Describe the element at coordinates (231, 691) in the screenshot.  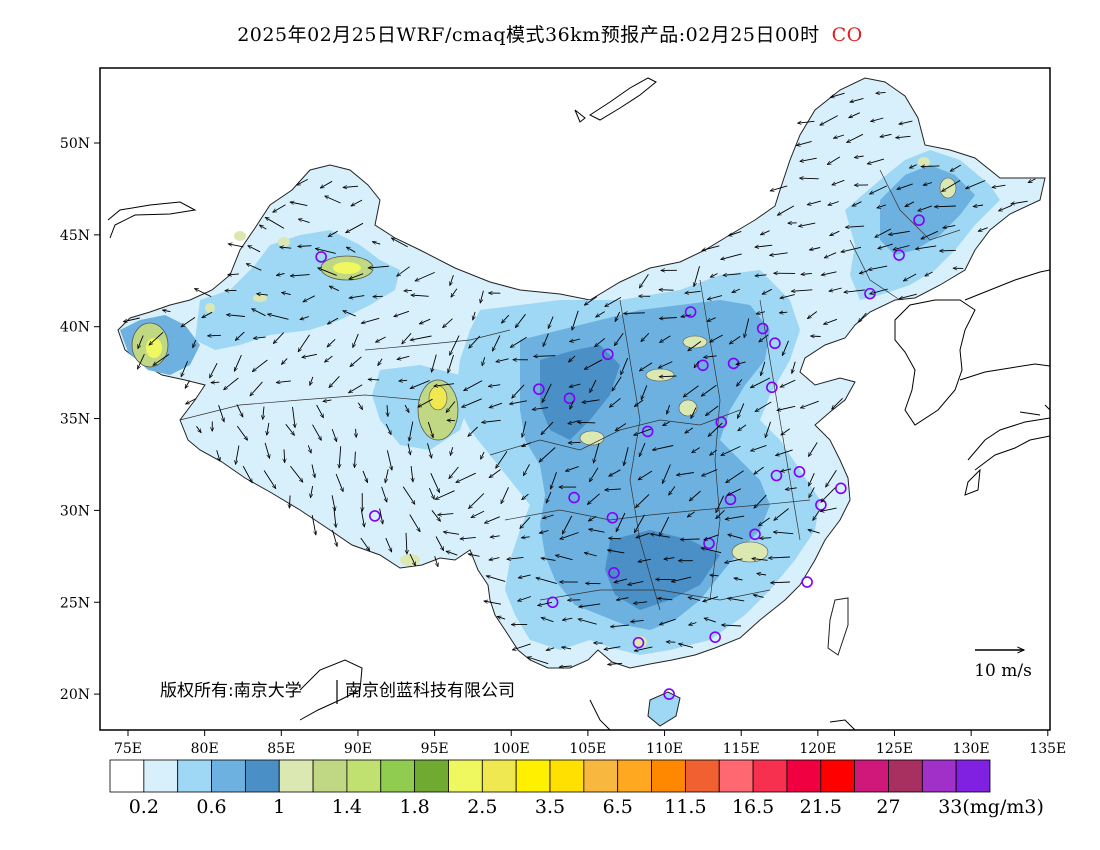
I see `copyright-left: 版权所有:南京大学` at that location.